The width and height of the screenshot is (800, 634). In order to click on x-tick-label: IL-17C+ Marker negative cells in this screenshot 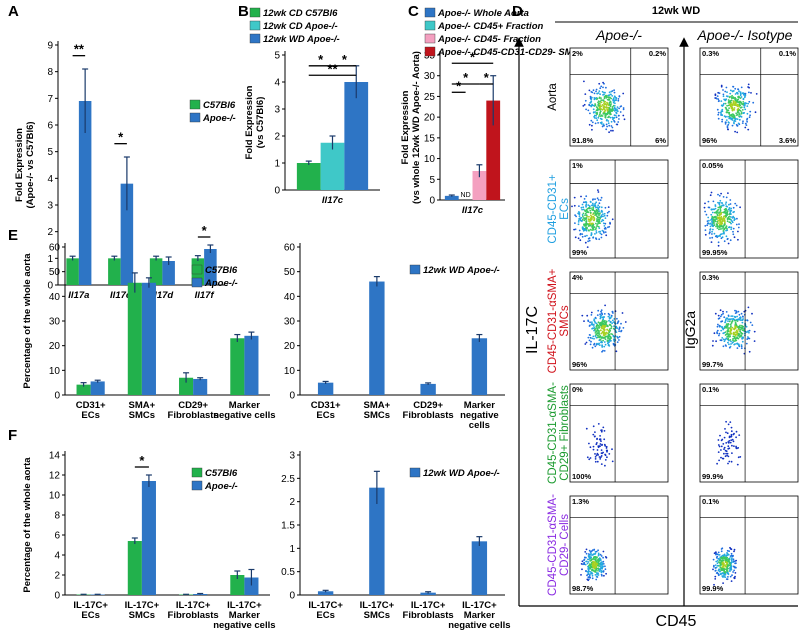, I will do `click(479, 615)`.